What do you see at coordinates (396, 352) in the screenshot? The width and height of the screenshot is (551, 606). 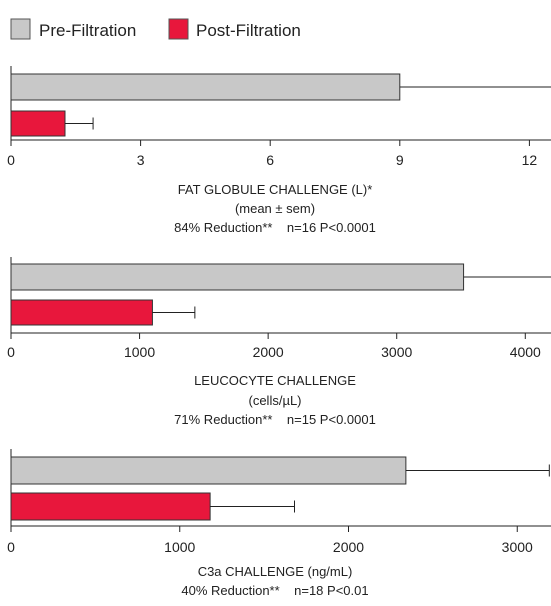 I see `panel-leucocyte-tick-label-3: 3000` at bounding box center [396, 352].